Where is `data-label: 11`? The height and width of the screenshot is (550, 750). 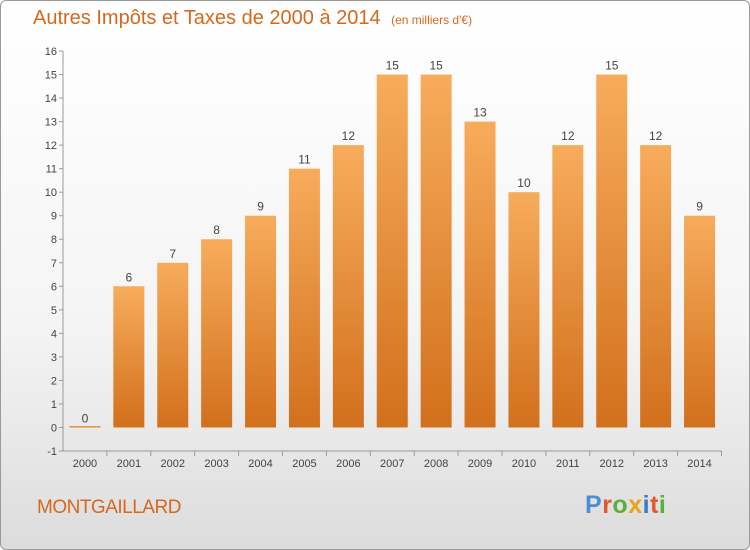
data-label: 11 is located at coordinates (304, 160).